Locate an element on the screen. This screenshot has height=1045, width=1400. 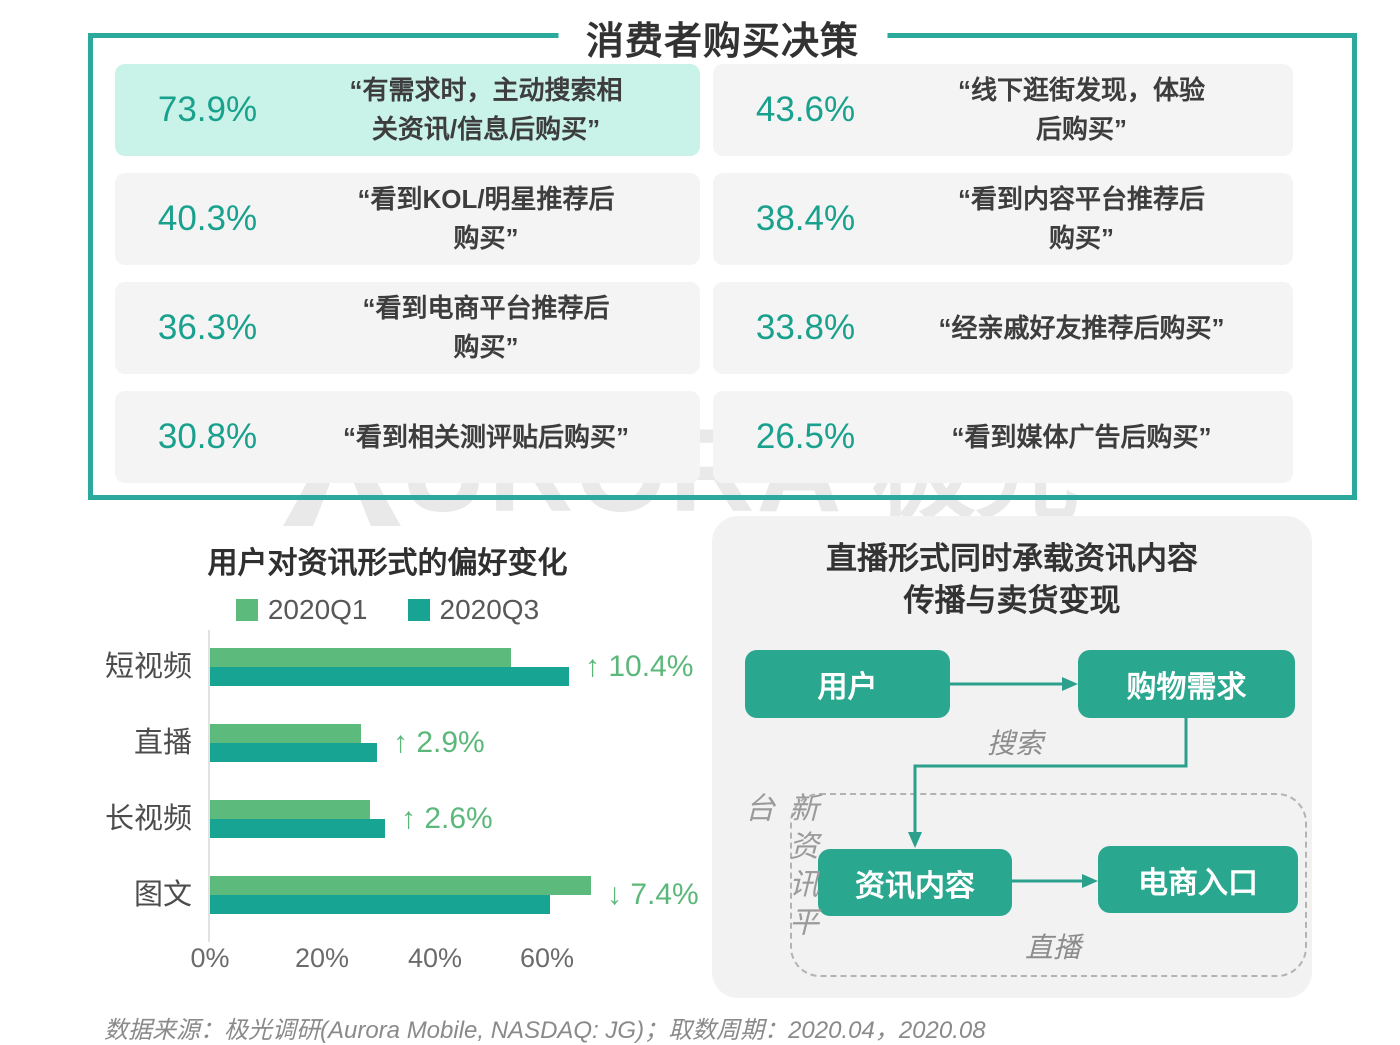
flow-label-search: 搜索 is located at coordinates (1015, 743).